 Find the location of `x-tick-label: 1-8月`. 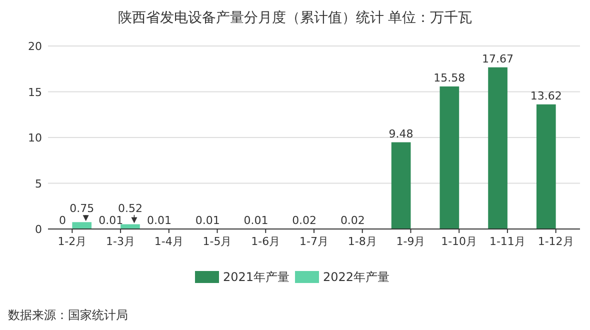

x-tick-label: 1-8月 is located at coordinates (362, 241).